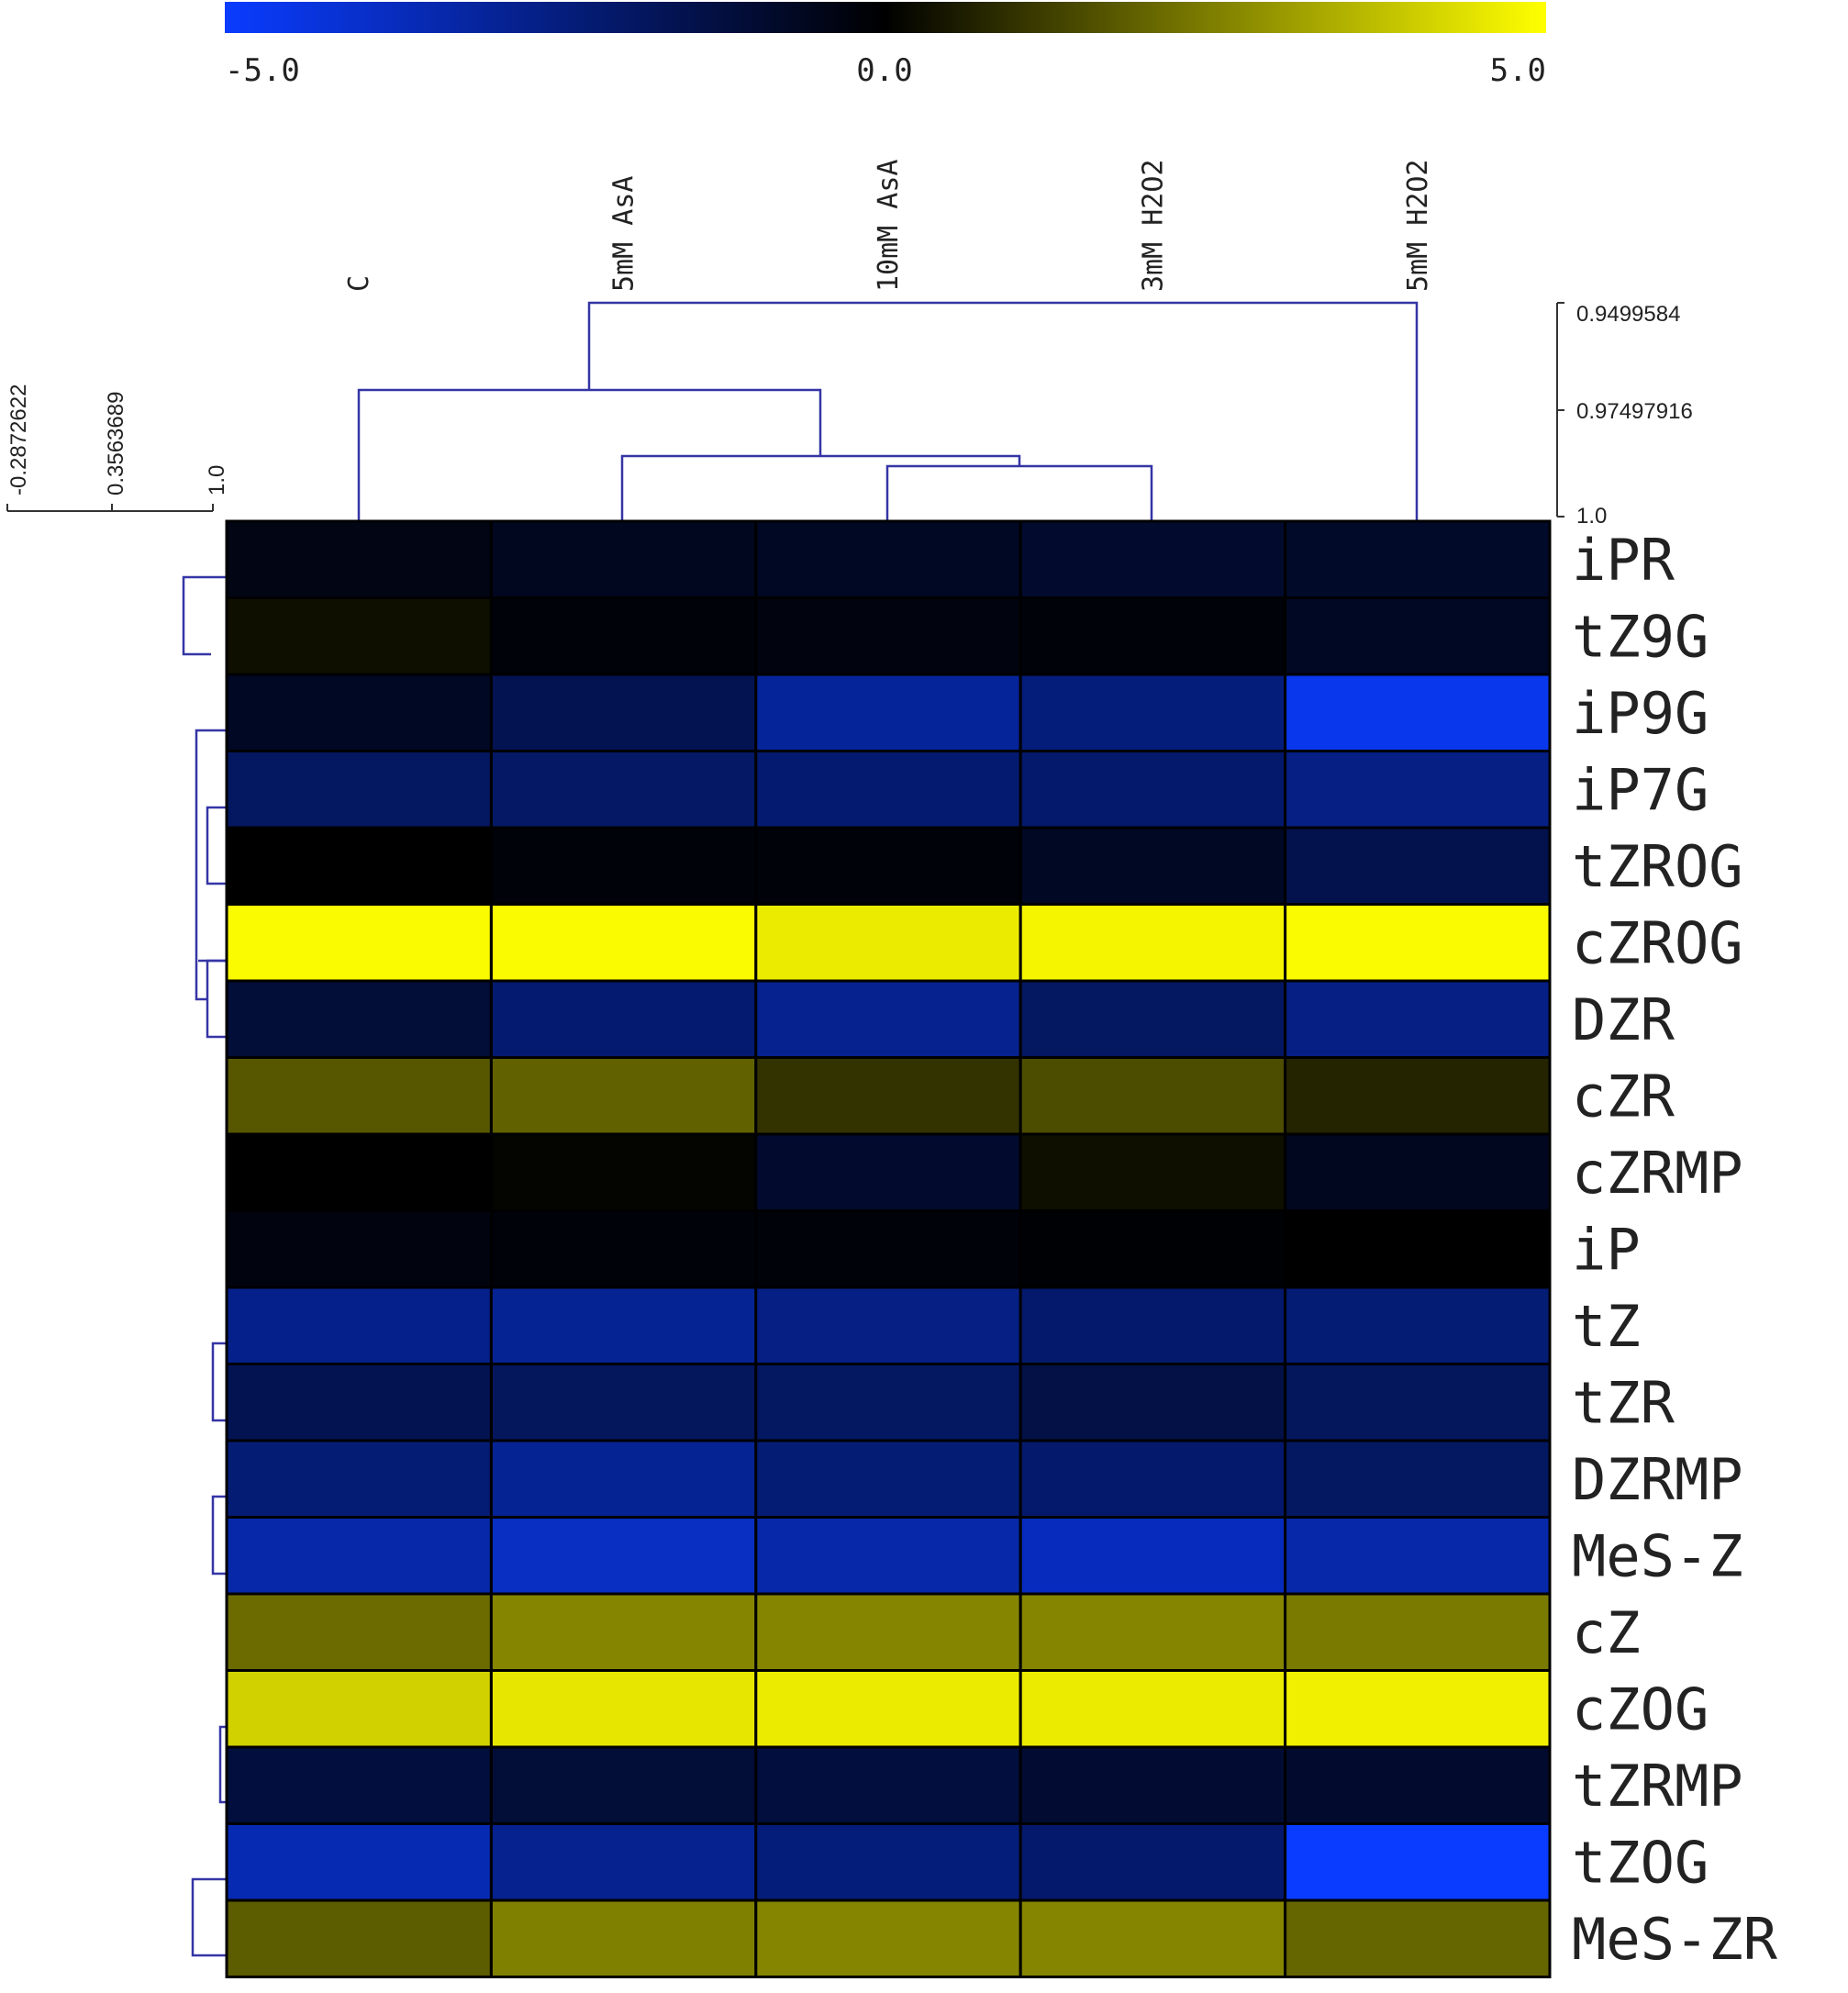 Image resolution: width=1848 pixels, height=1993 pixels. I want to click on row-label: tZ, so click(1607, 1326).